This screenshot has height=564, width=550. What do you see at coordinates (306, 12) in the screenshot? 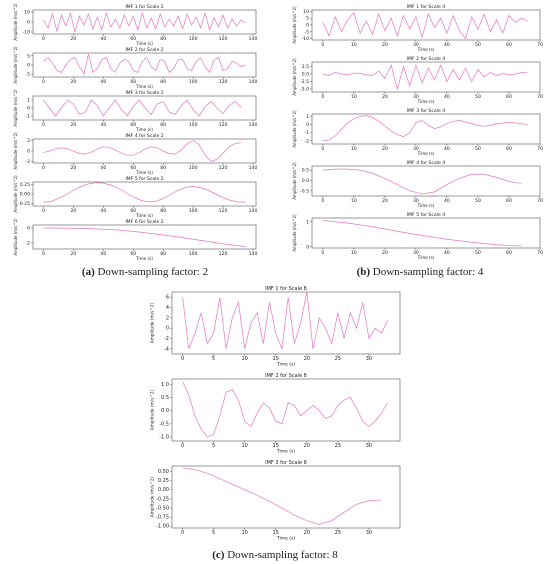
I see `y-tick-label: 10` at bounding box center [306, 12].